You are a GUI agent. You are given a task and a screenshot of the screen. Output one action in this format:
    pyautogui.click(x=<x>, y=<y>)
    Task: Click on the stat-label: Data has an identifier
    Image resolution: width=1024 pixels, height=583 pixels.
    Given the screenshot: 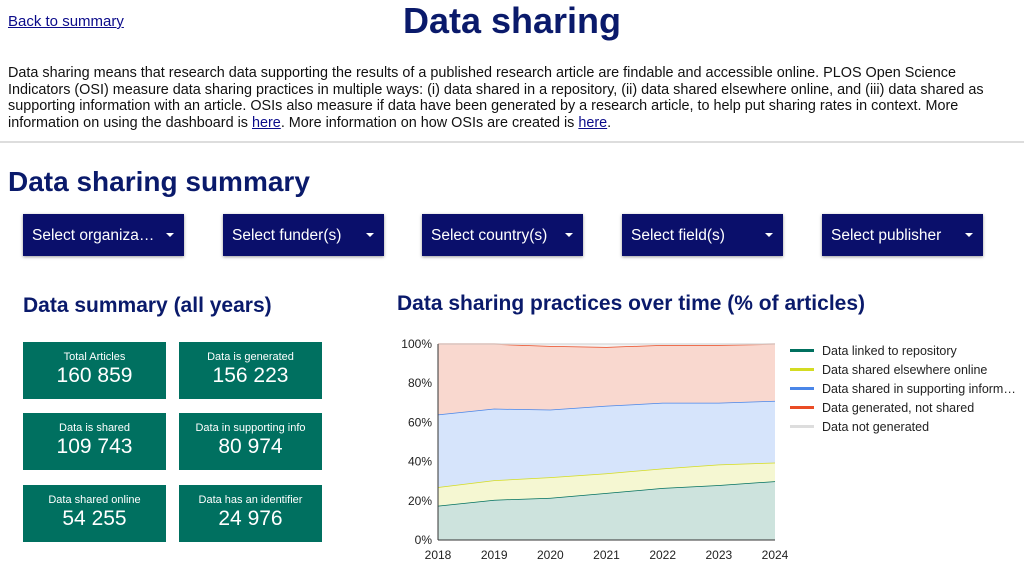 What is the action you would take?
    pyautogui.click(x=250, y=500)
    